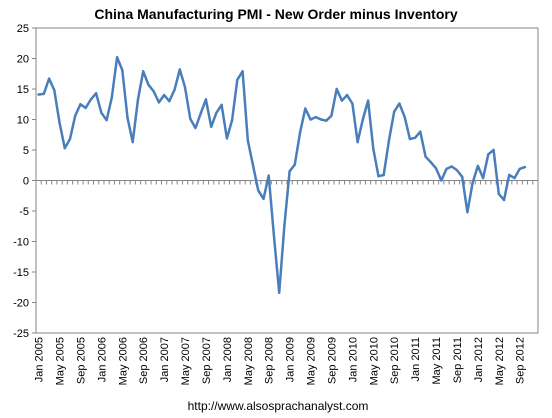 This screenshot has height=418, width=552. Describe the element at coordinates (437, 361) in the screenshot. I see `x-tick-label: May 2011` at that location.